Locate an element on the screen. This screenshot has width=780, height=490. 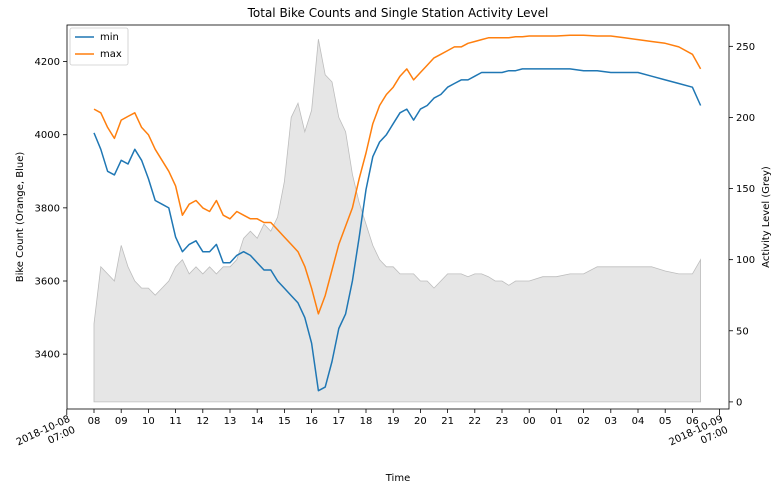
right-tick-label: 50 is located at coordinates (742, 331).